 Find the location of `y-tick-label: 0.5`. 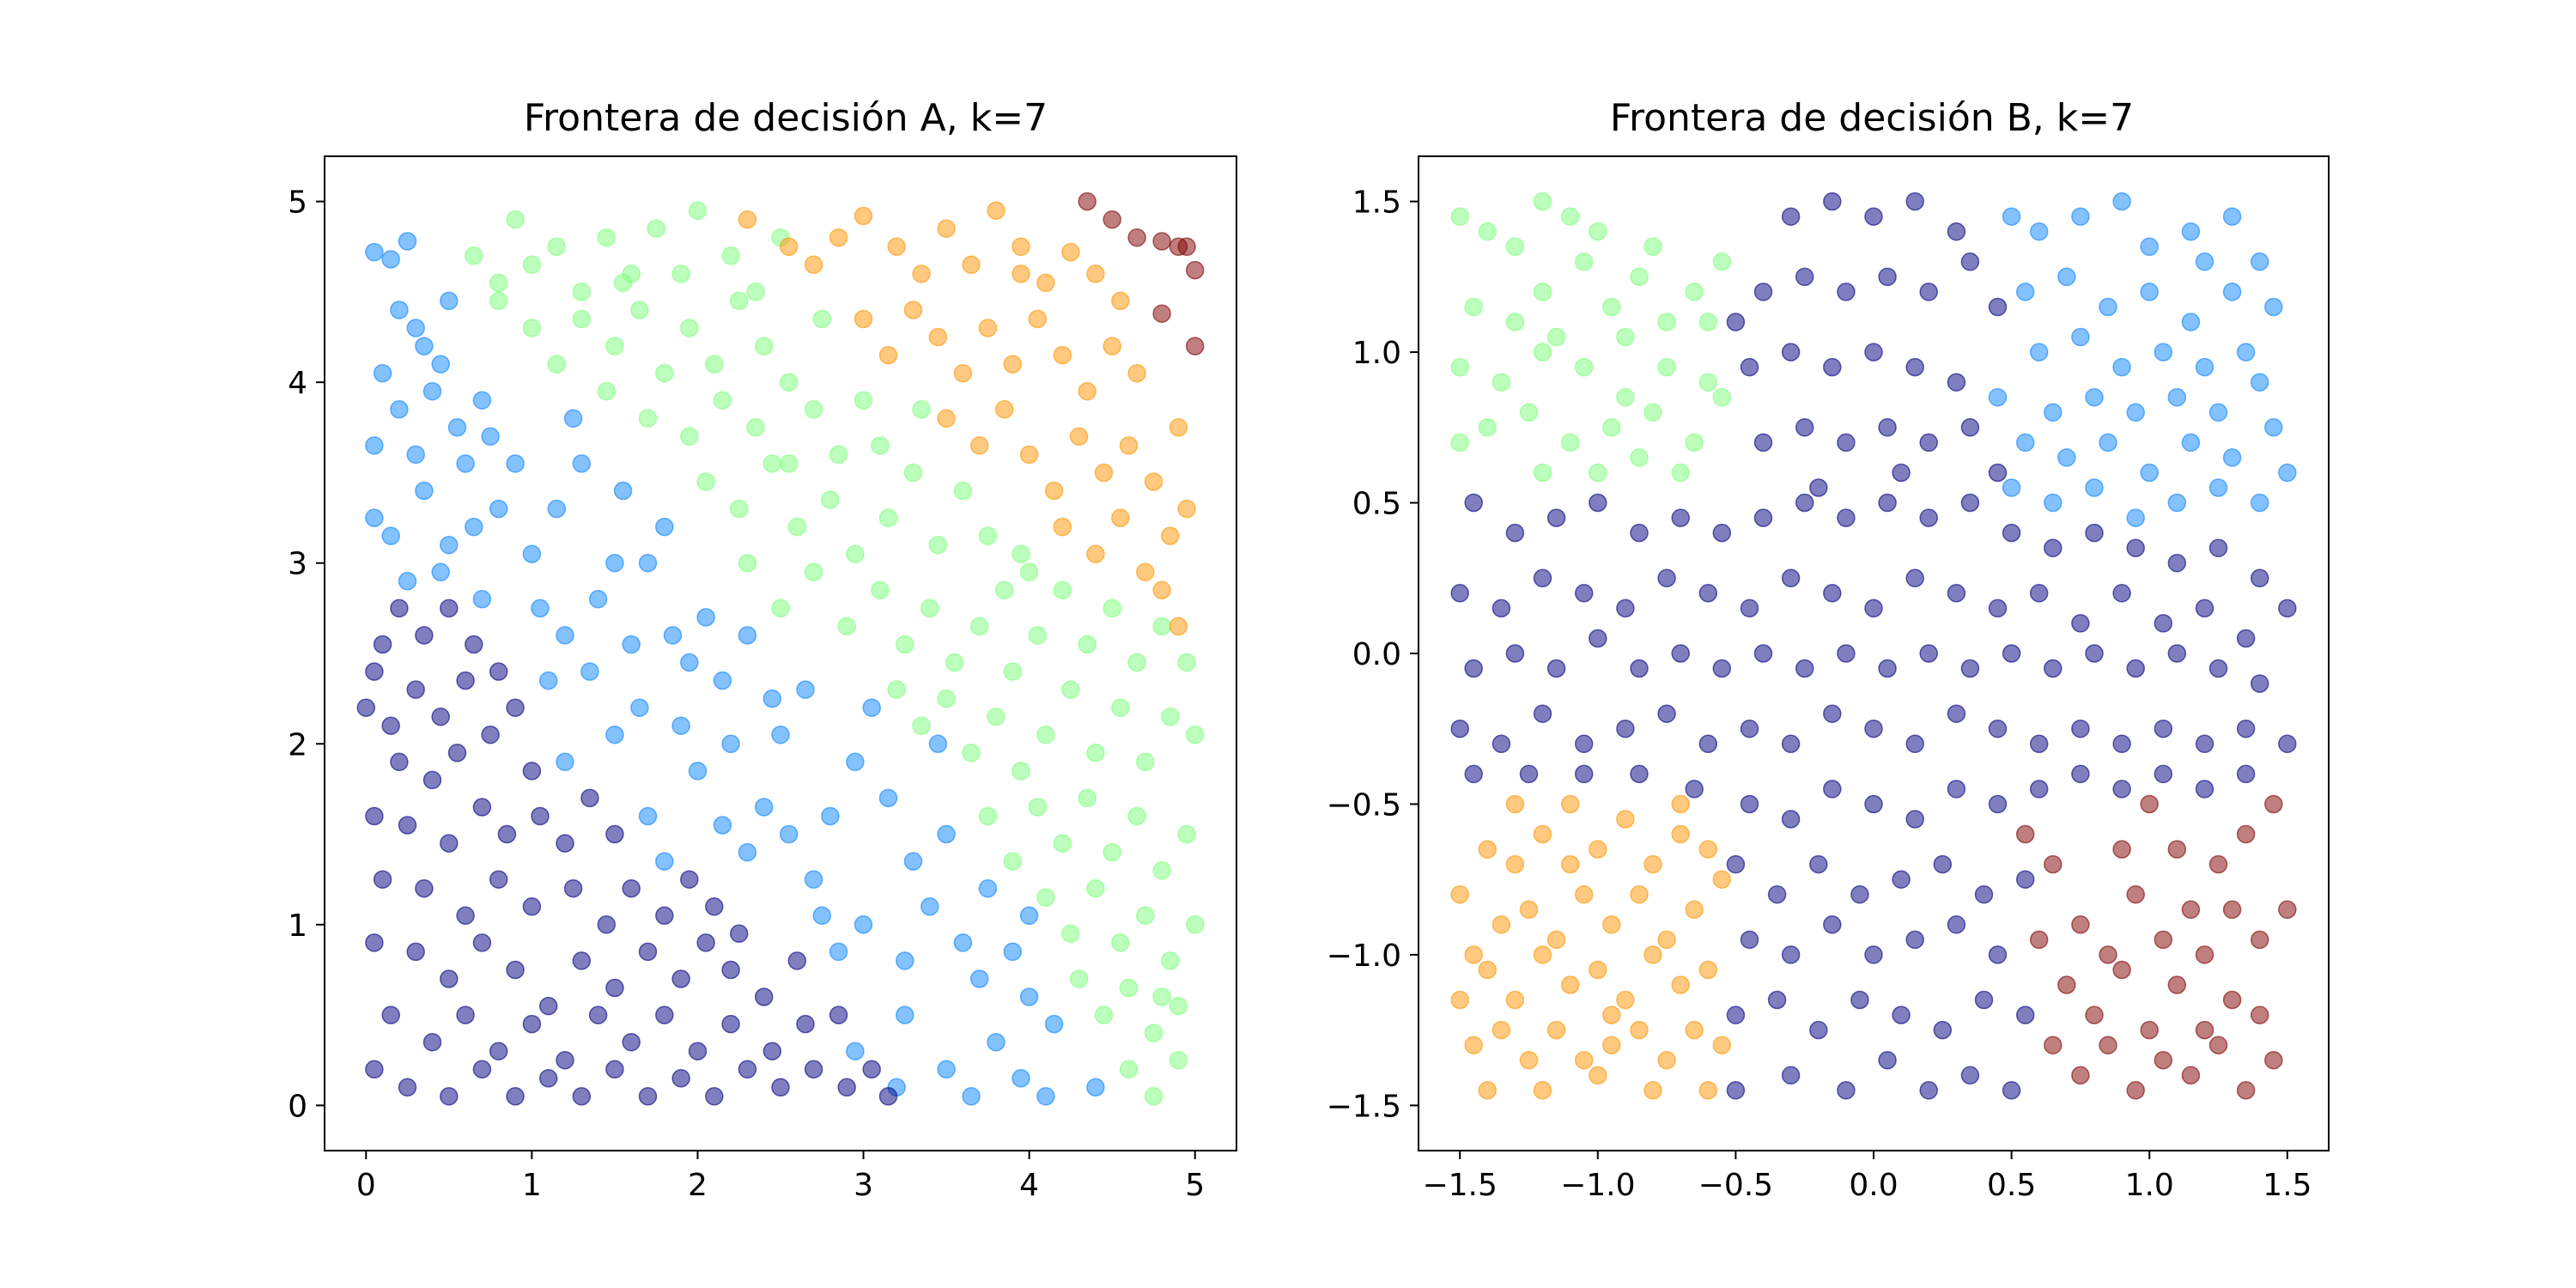

y-tick-label: 0.5 is located at coordinates (1376, 505).